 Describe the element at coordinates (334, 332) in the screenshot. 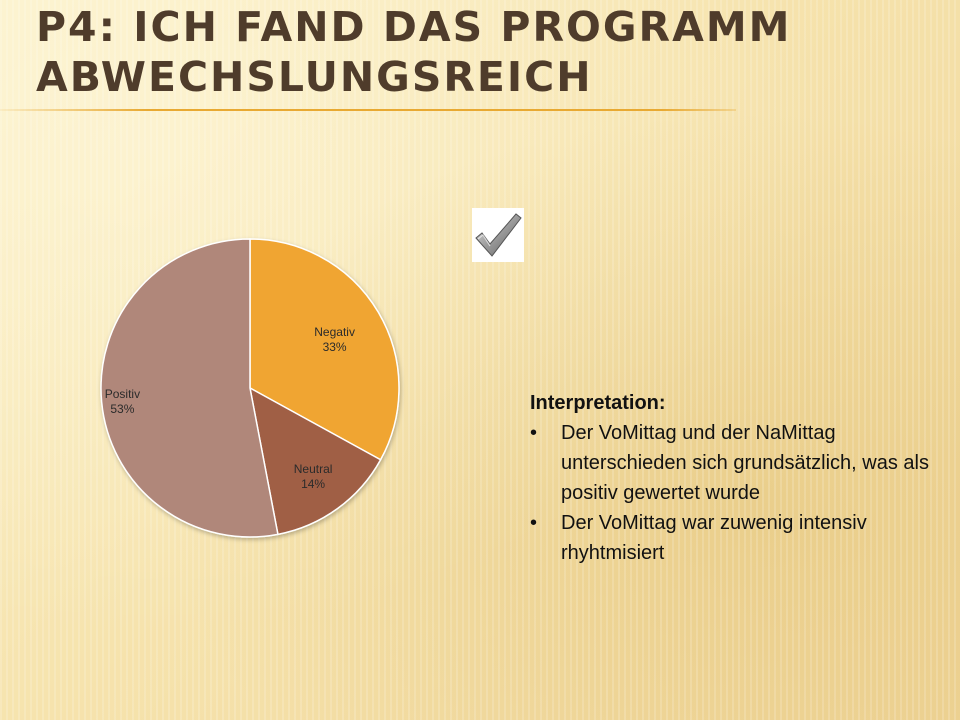

I see `slice-label-negativ: Negativ` at that location.